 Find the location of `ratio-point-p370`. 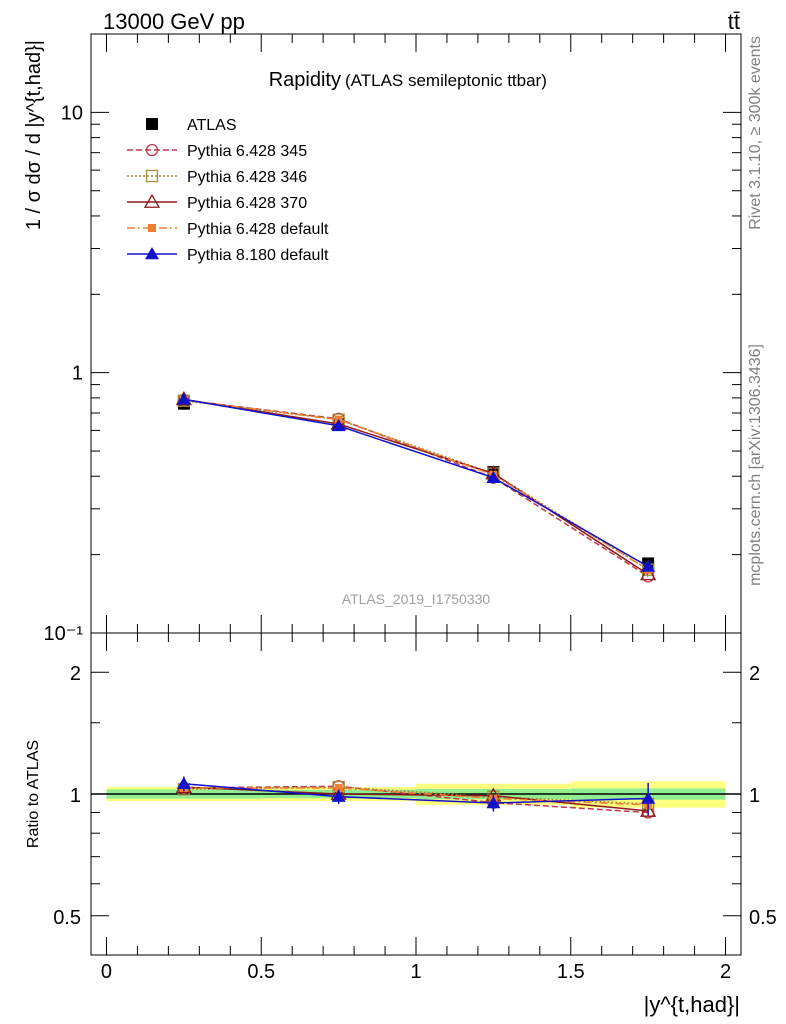

ratio-point-p370 is located at coordinates (648, 809).